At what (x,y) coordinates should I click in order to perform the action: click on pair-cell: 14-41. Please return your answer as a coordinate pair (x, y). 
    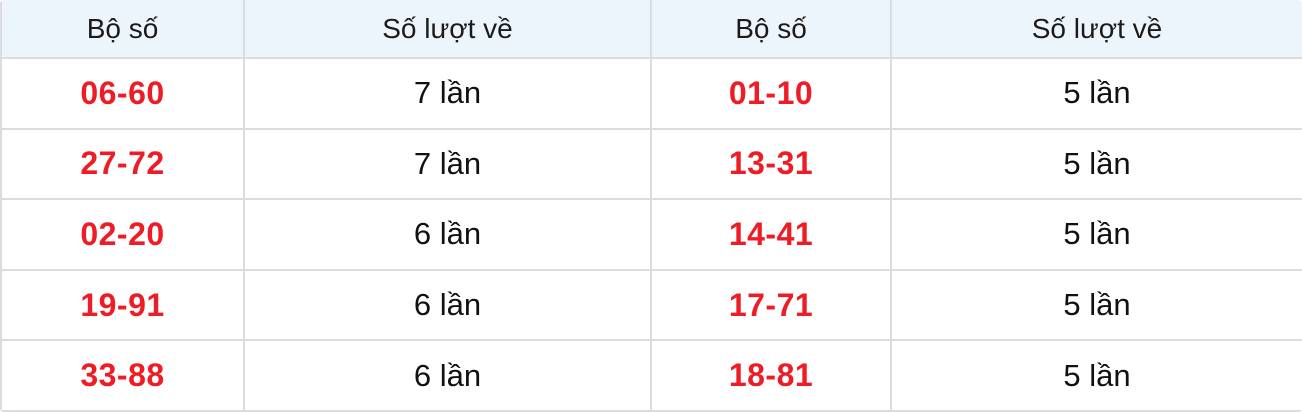
    Looking at the image, I should click on (771, 234).